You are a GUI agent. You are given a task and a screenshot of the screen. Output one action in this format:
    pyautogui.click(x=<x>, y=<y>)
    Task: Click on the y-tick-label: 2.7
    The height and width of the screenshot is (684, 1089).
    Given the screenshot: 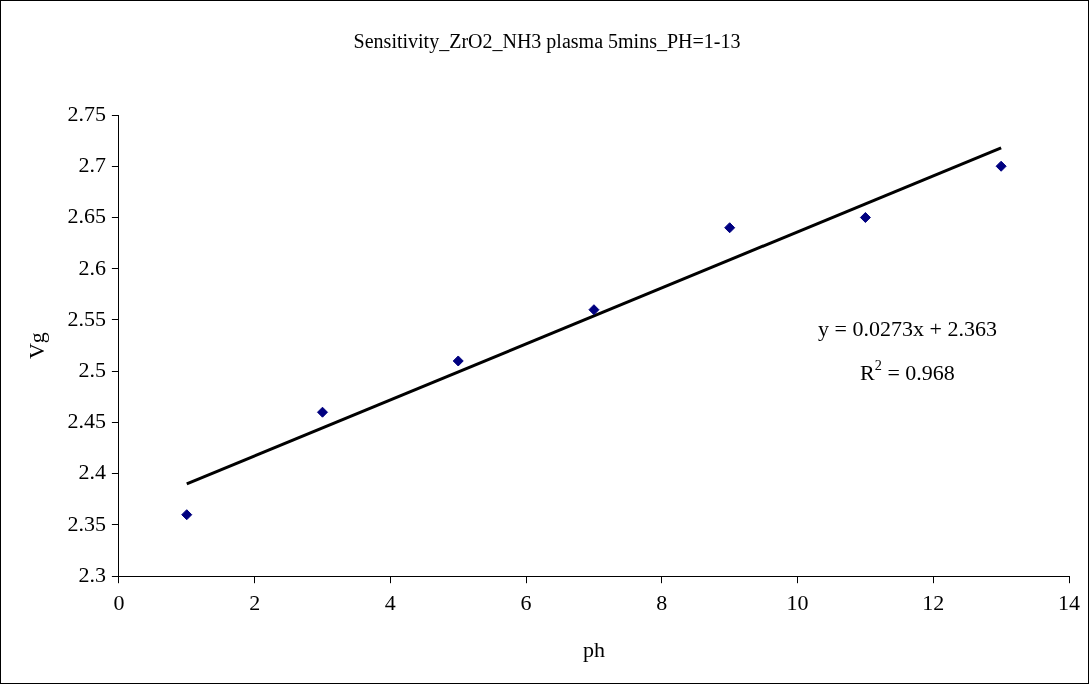 What is the action you would take?
    pyautogui.click(x=92, y=165)
    